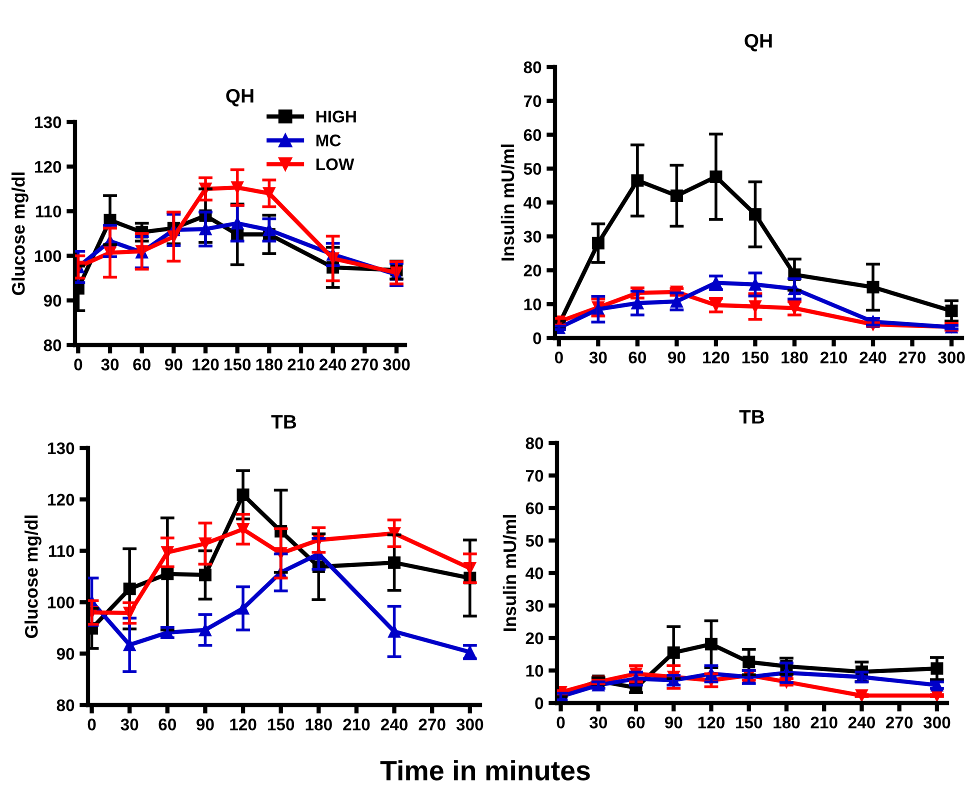 The image size is (971, 802). What do you see at coordinates (335, 164) in the screenshot?
I see `legend-label: LOW` at bounding box center [335, 164].